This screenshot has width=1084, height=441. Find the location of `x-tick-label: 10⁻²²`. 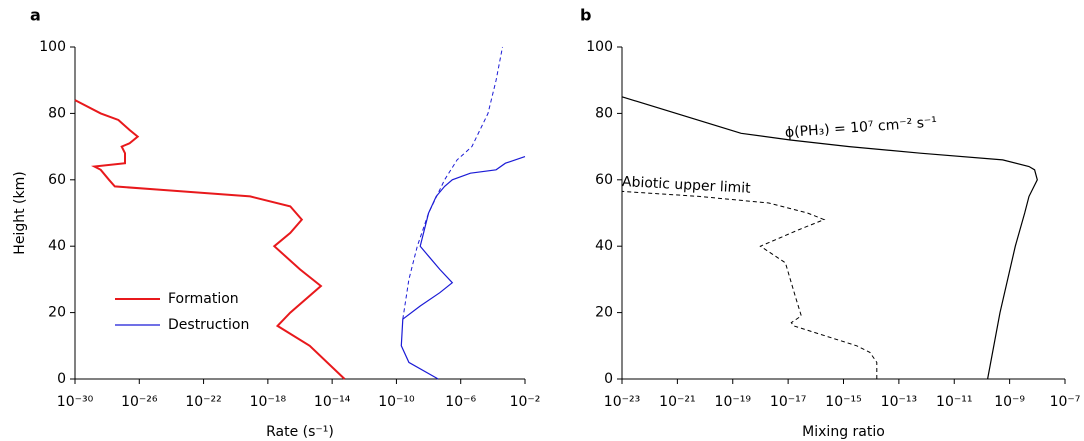

x-tick-label: 10⁻²² is located at coordinates (203, 402).